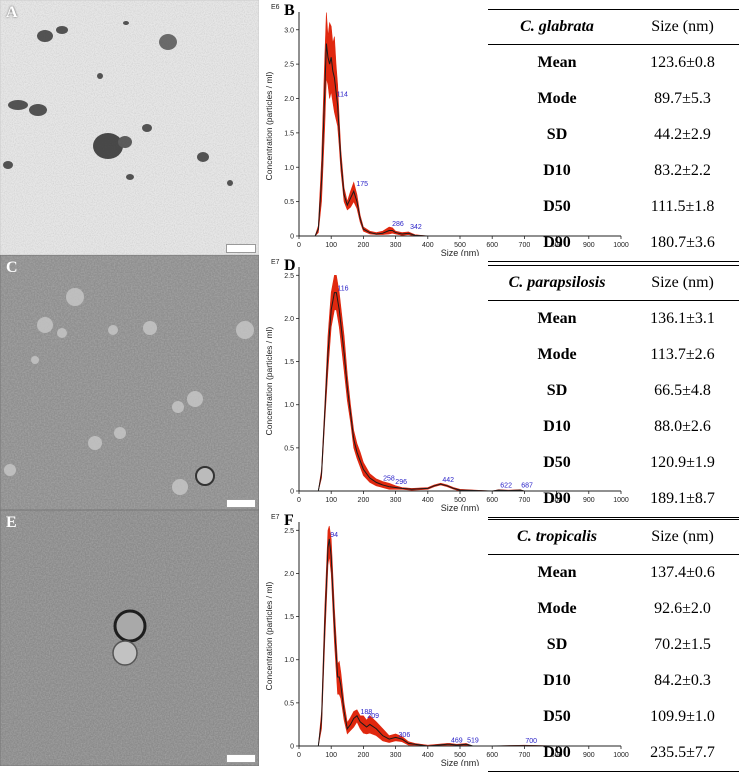  I want to click on peak-label: 306, so click(405, 735).